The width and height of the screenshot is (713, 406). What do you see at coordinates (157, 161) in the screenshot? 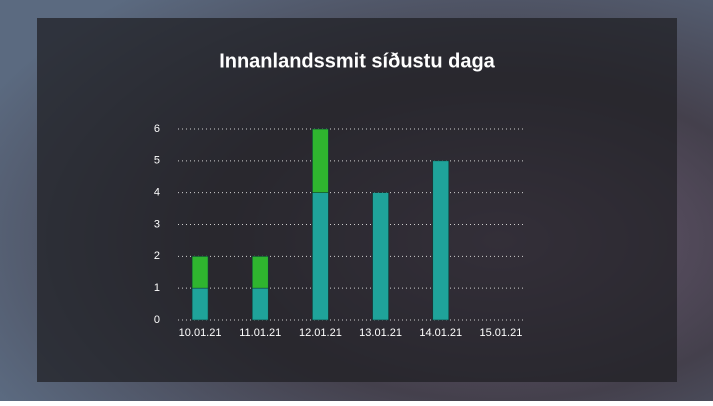
I see `y-tick-label: 5` at bounding box center [157, 161].